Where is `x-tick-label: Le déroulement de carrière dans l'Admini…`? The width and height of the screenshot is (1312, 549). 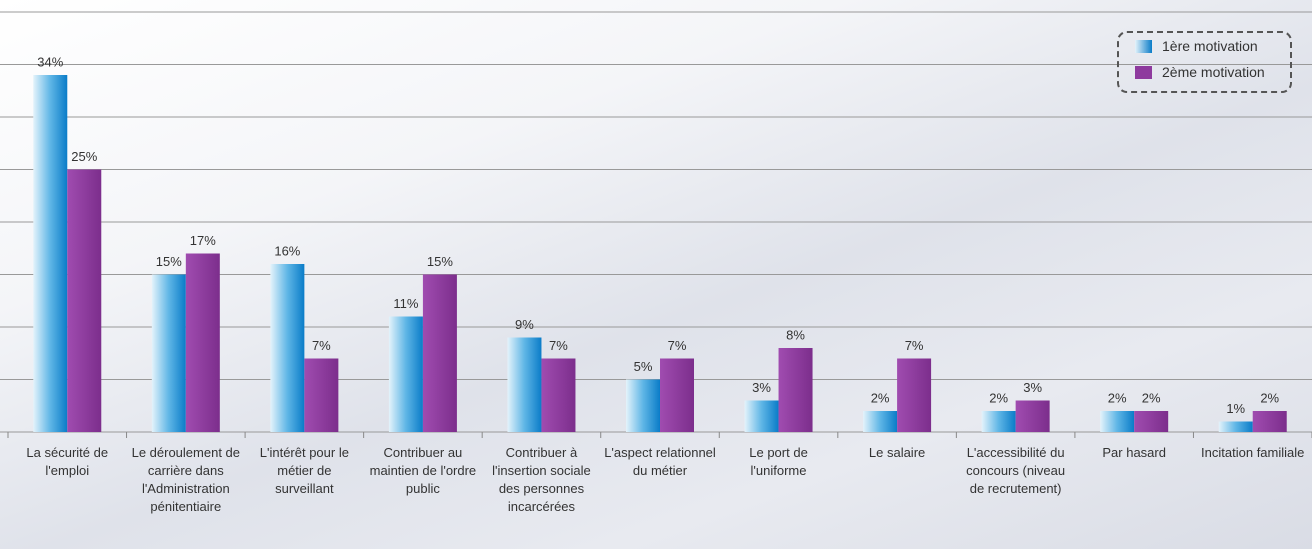 x-tick-label: Le déroulement de carrière dans l'Admini… is located at coordinates (186, 479).